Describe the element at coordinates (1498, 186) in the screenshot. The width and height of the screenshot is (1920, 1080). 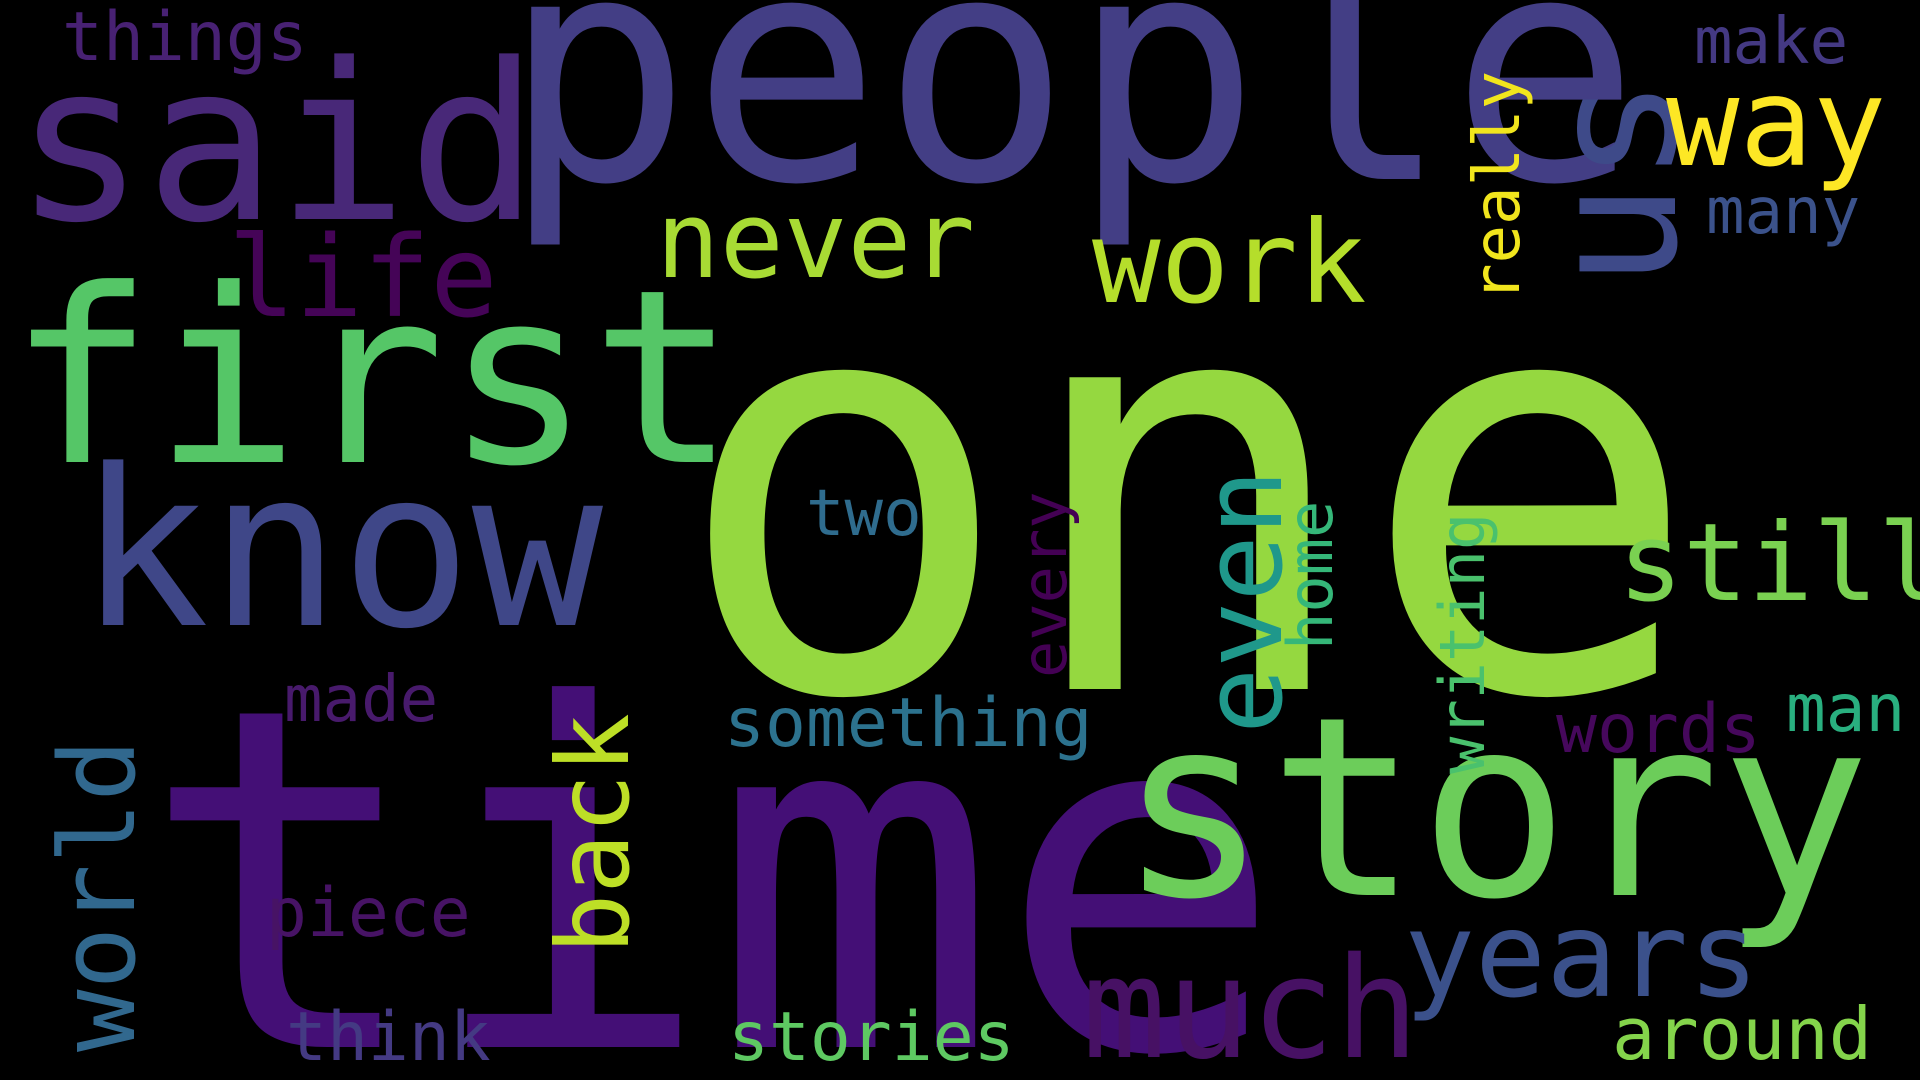
I see `word-really: really` at that location.